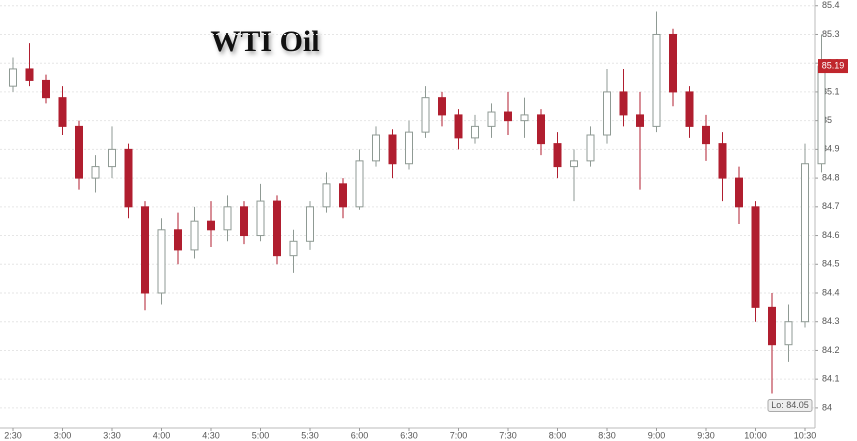  What do you see at coordinates (827, 407) in the screenshot?
I see `y-tick-label: 84` at bounding box center [827, 407].